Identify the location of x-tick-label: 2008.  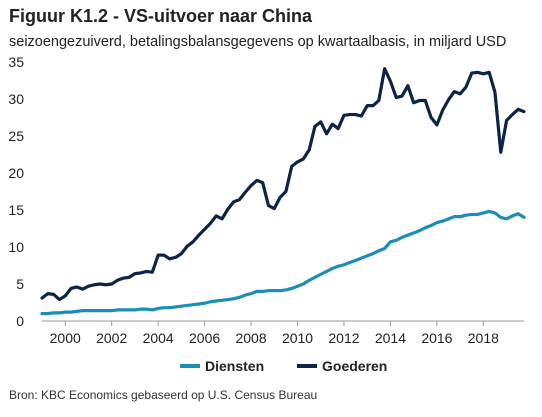
(250, 338).